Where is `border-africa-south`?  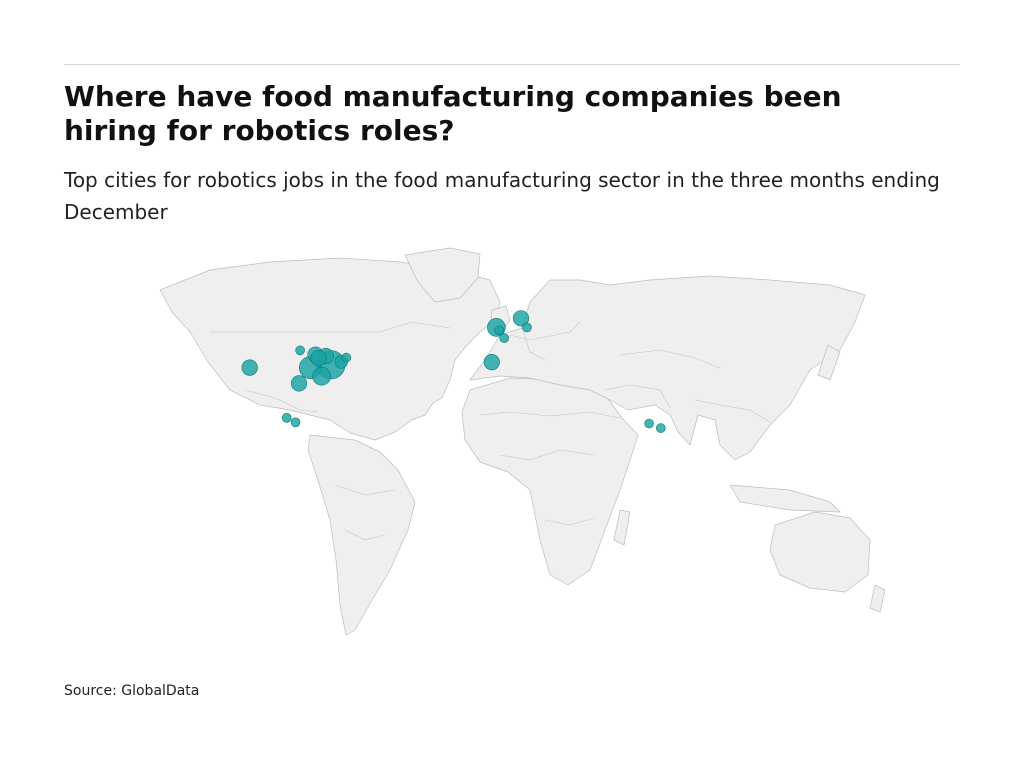
border-africa-south is located at coordinates (570, 521).